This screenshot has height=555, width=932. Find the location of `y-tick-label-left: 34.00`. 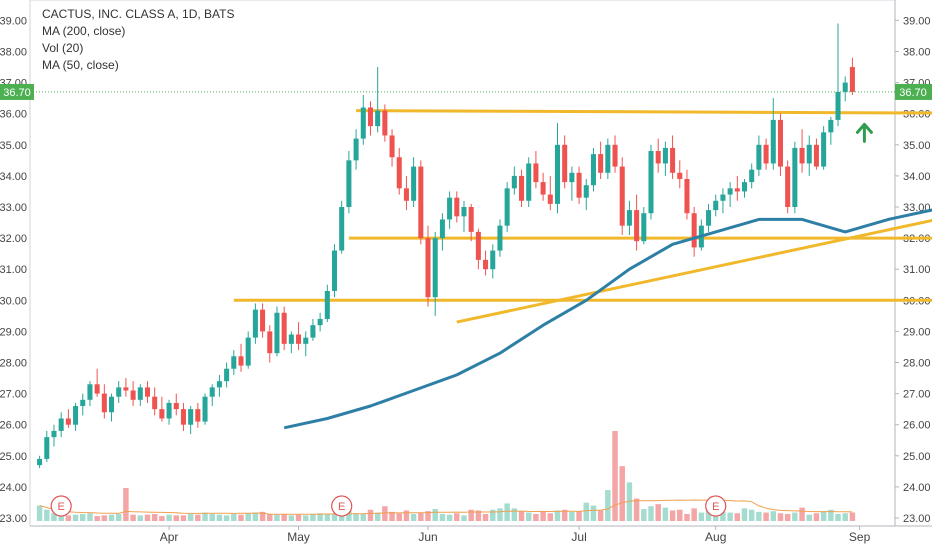

y-tick-label-left: 34.00 is located at coordinates (13, 177).